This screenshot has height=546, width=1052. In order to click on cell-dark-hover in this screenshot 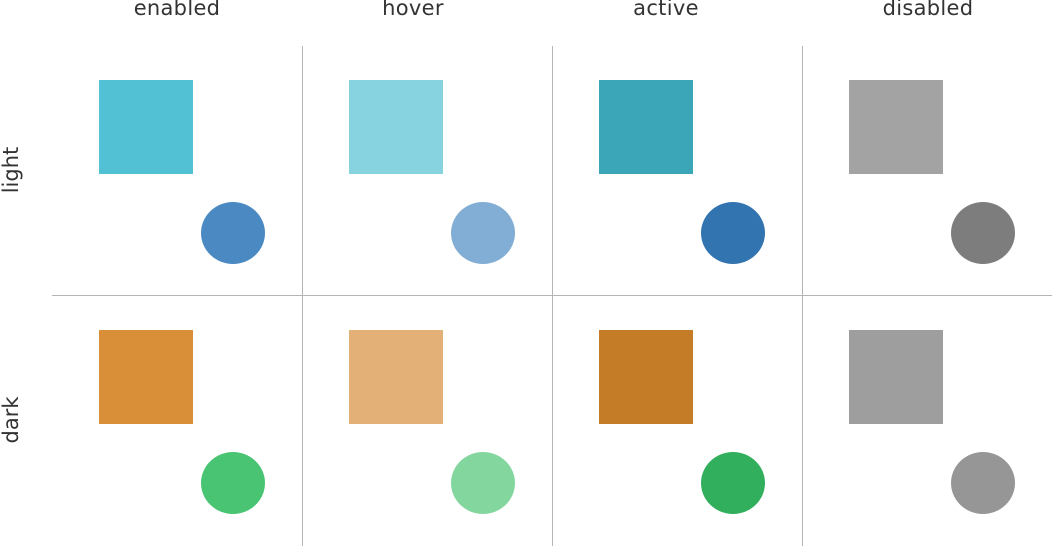, I will do `click(427, 421)`.